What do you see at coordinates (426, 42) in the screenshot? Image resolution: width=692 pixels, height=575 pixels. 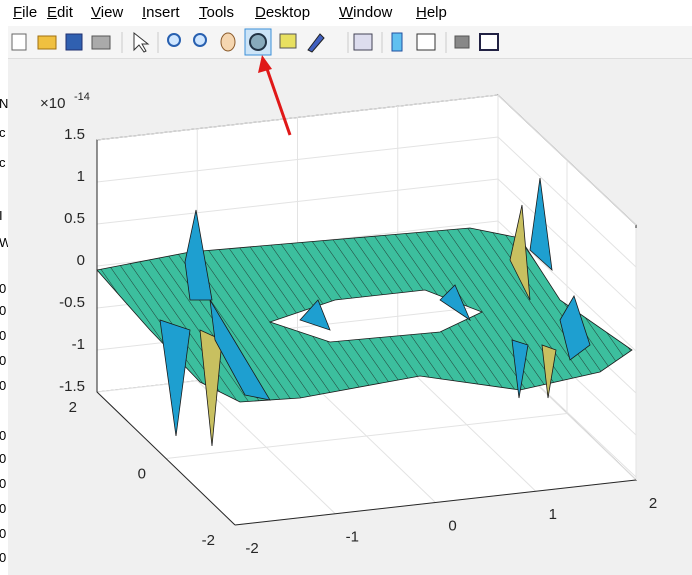 I see `legend-icon` at bounding box center [426, 42].